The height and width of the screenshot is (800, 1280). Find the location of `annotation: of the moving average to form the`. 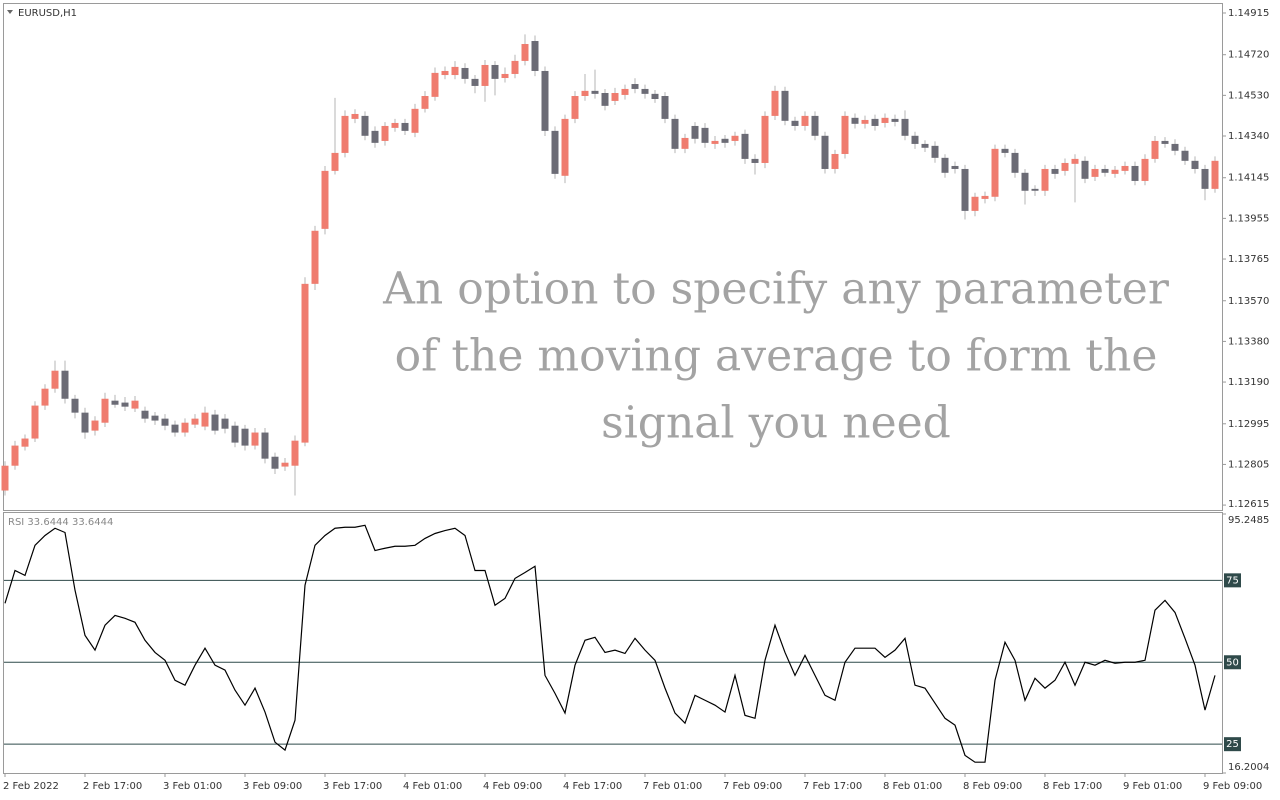

annotation: of the moving average to form the is located at coordinates (776, 356).